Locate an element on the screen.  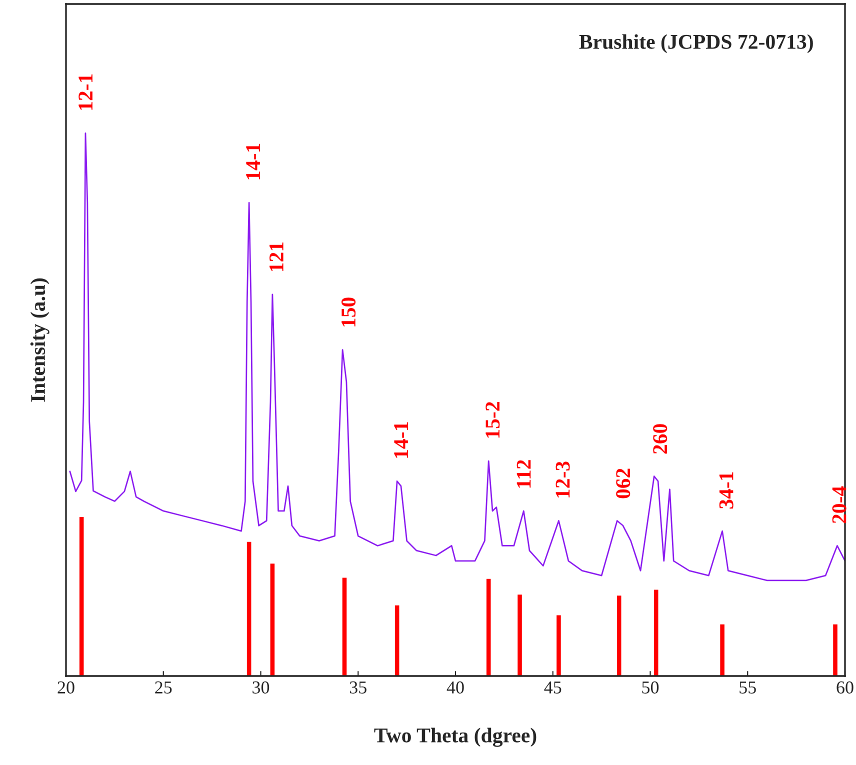
x-tick-label: 30 is located at coordinates (261, 687).